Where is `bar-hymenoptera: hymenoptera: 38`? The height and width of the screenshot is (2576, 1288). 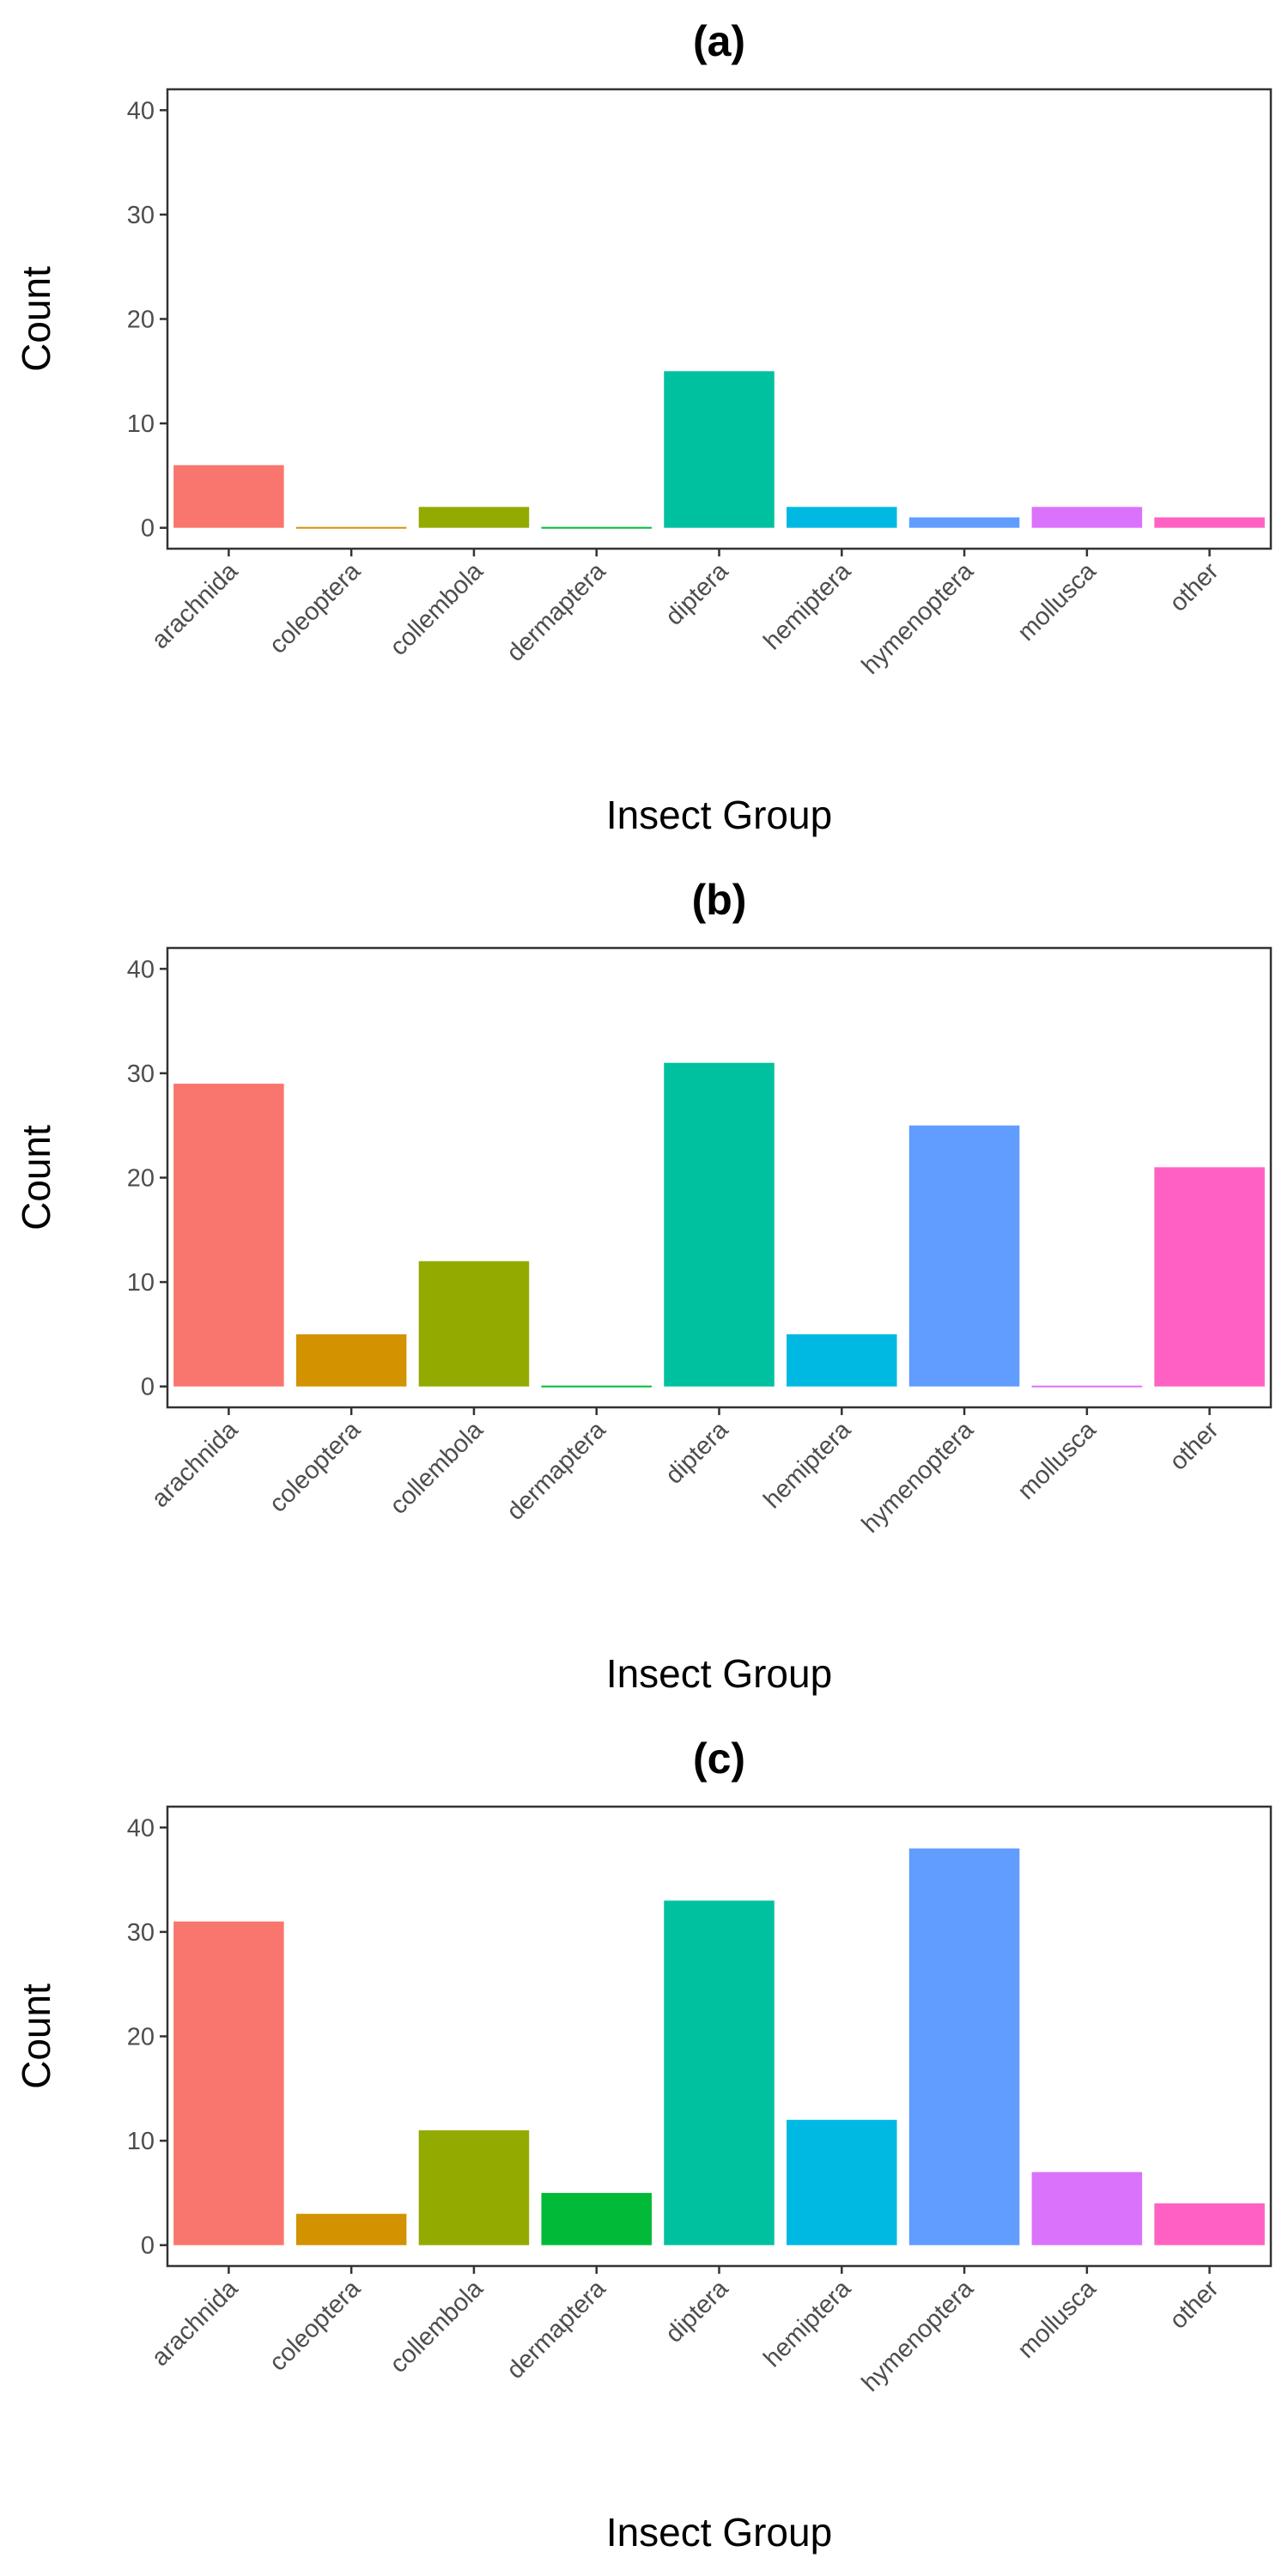 bar-hymenoptera: hymenoptera: 38 is located at coordinates (964, 2047).